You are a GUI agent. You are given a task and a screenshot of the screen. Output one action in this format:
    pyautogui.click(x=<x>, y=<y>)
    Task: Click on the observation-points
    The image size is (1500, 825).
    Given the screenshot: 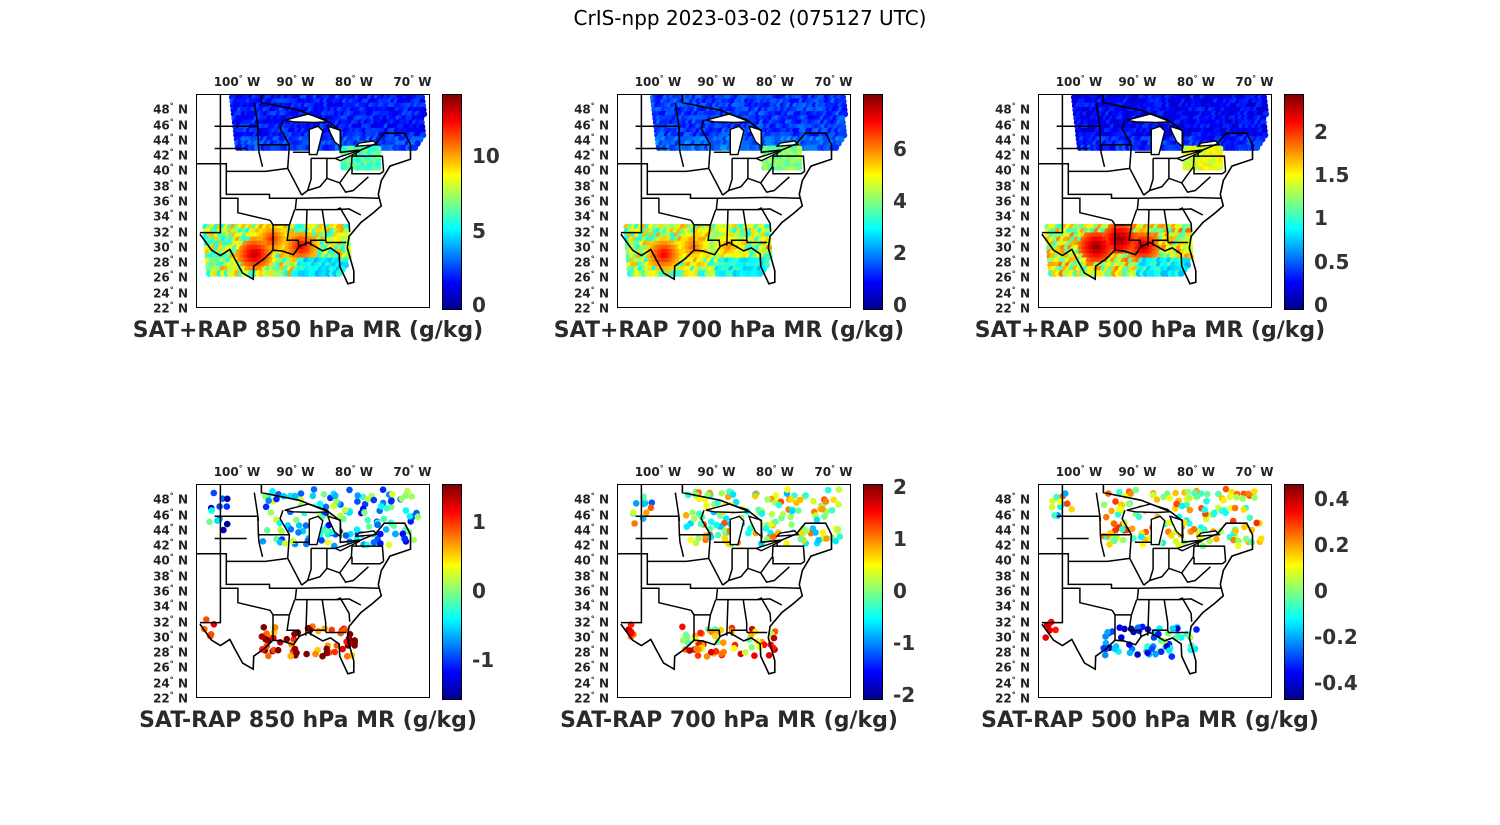 What is the action you would take?
    pyautogui.click(x=734, y=573)
    